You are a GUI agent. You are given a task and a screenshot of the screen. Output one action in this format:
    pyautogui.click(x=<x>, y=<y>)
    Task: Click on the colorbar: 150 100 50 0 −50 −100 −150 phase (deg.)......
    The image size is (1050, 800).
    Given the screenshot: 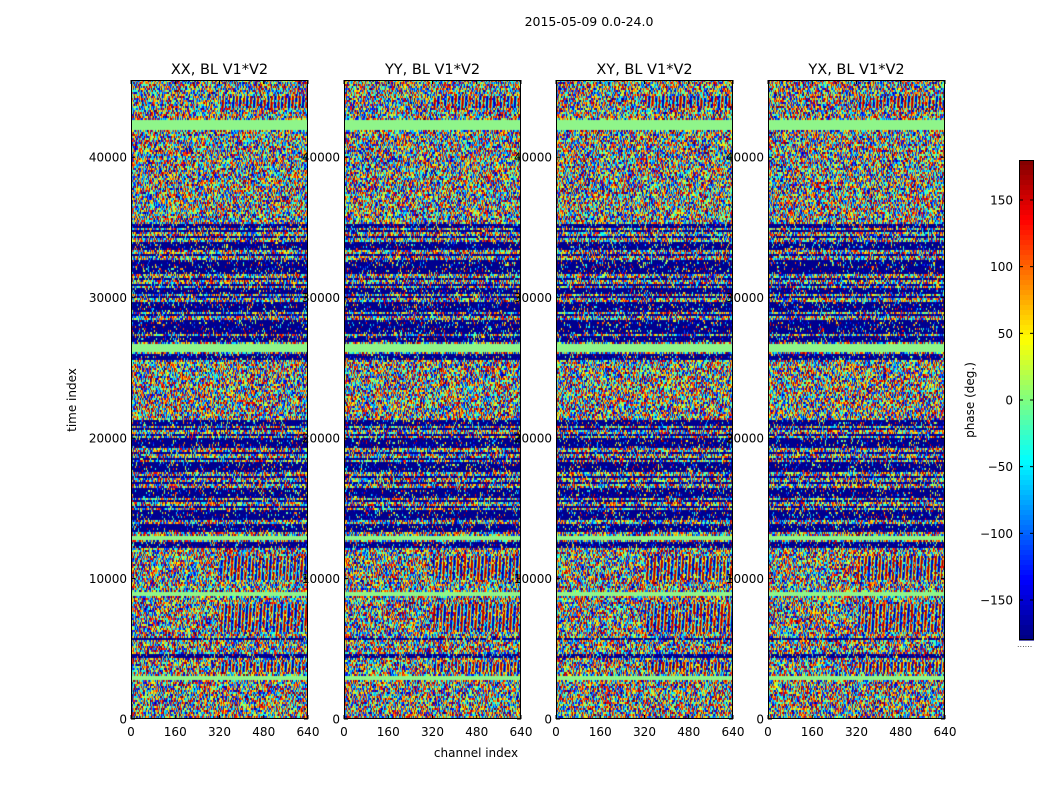 What is the action you would take?
    pyautogui.click(x=998, y=404)
    